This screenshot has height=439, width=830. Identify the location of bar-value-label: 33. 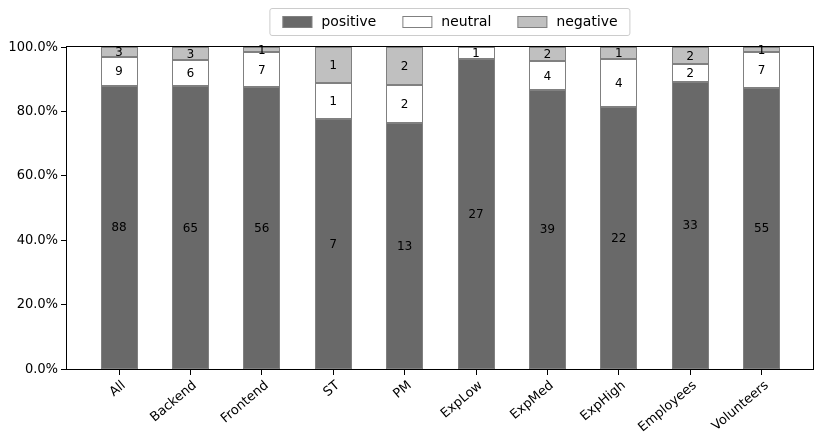
(690, 225).